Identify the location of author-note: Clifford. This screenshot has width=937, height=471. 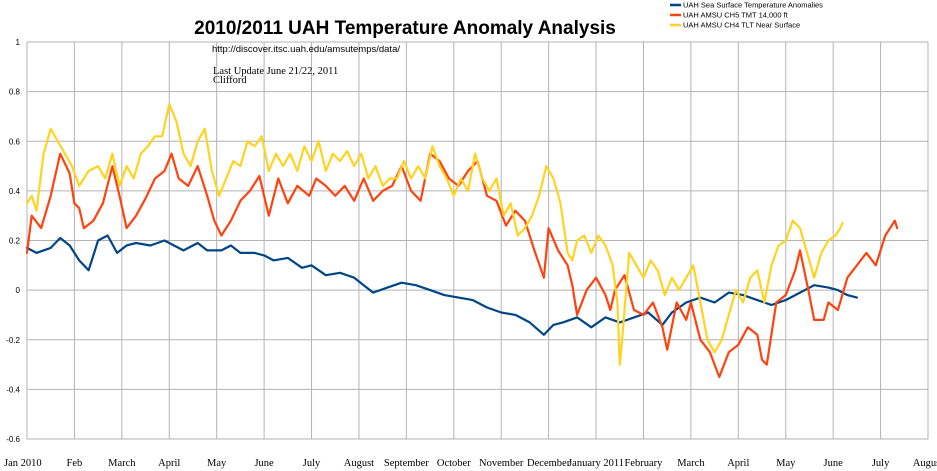
(230, 80).